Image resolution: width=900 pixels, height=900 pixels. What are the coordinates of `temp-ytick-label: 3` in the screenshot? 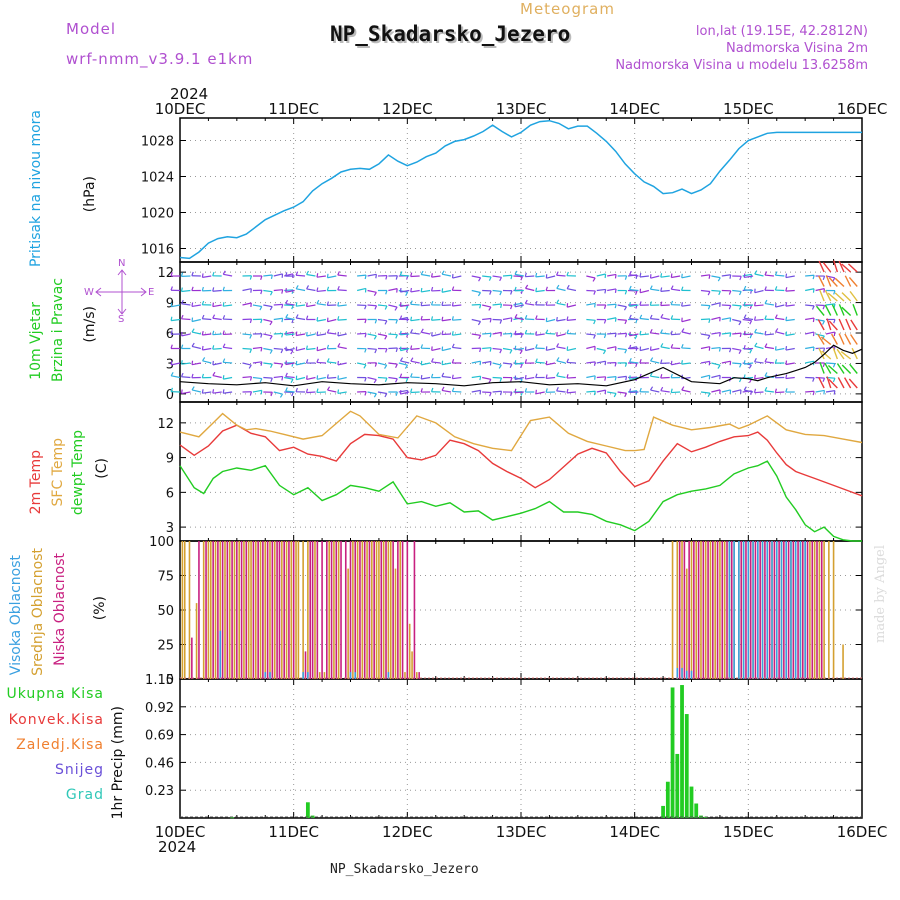 It's located at (170, 528).